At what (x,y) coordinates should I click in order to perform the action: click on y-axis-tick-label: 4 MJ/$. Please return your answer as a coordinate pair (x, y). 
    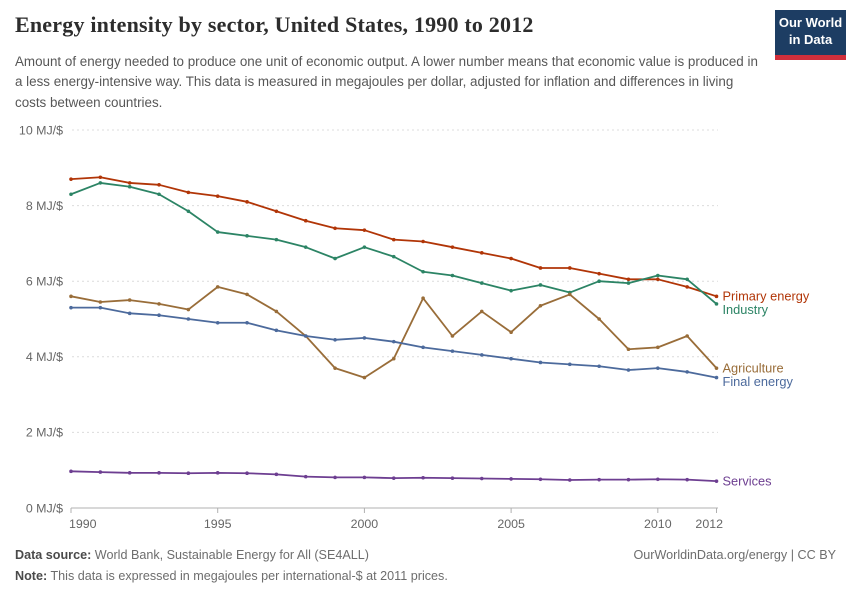
    Looking at the image, I should click on (44, 357).